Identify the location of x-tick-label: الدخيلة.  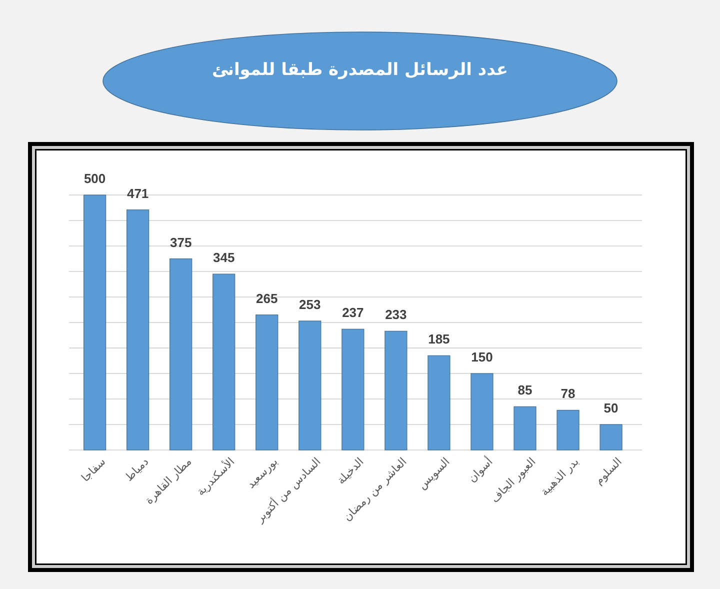
(350, 471).